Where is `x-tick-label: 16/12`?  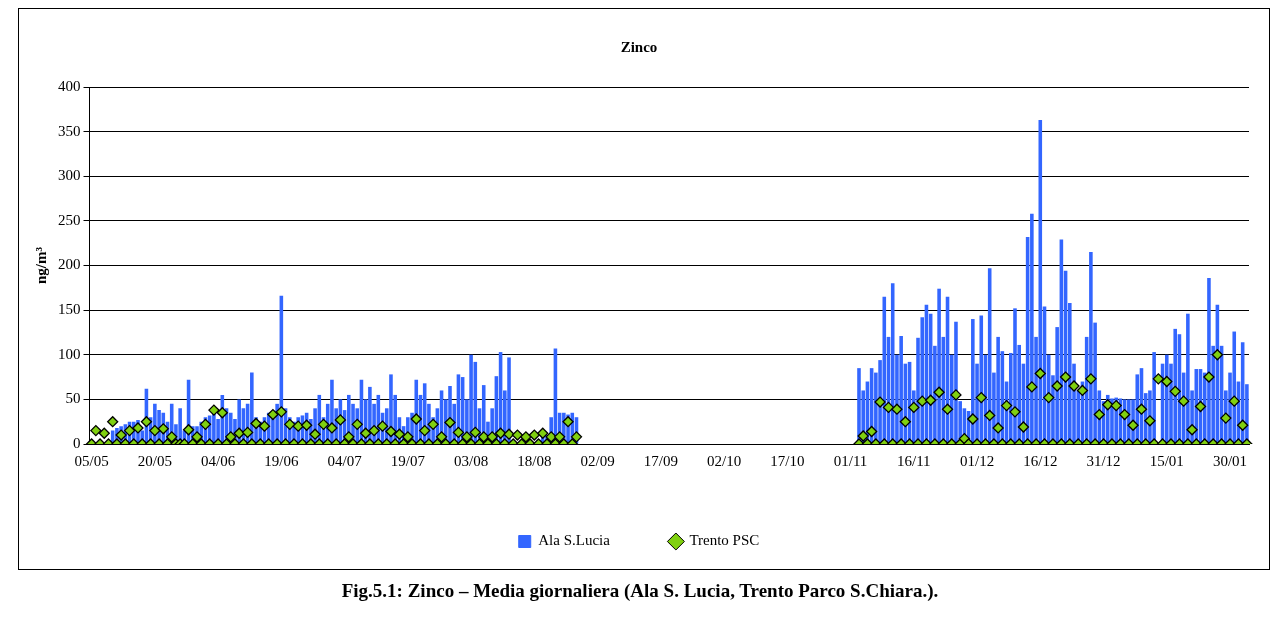
x-tick-label: 16/12 is located at coordinates (1040, 460).